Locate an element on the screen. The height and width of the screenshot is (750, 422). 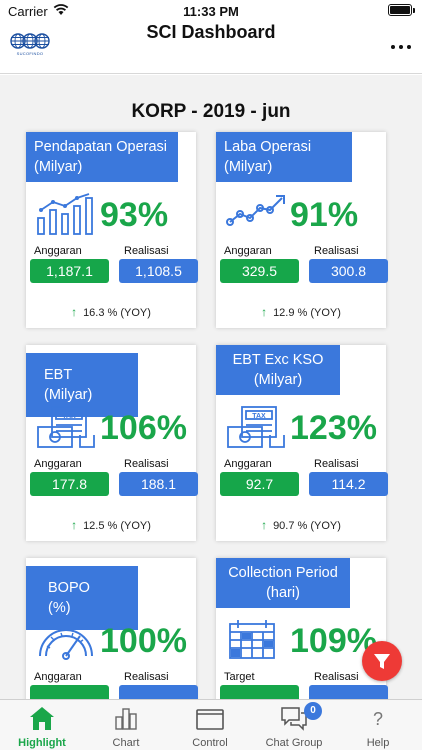
status-time: 11:33 PM is located at coordinates (211, 11).